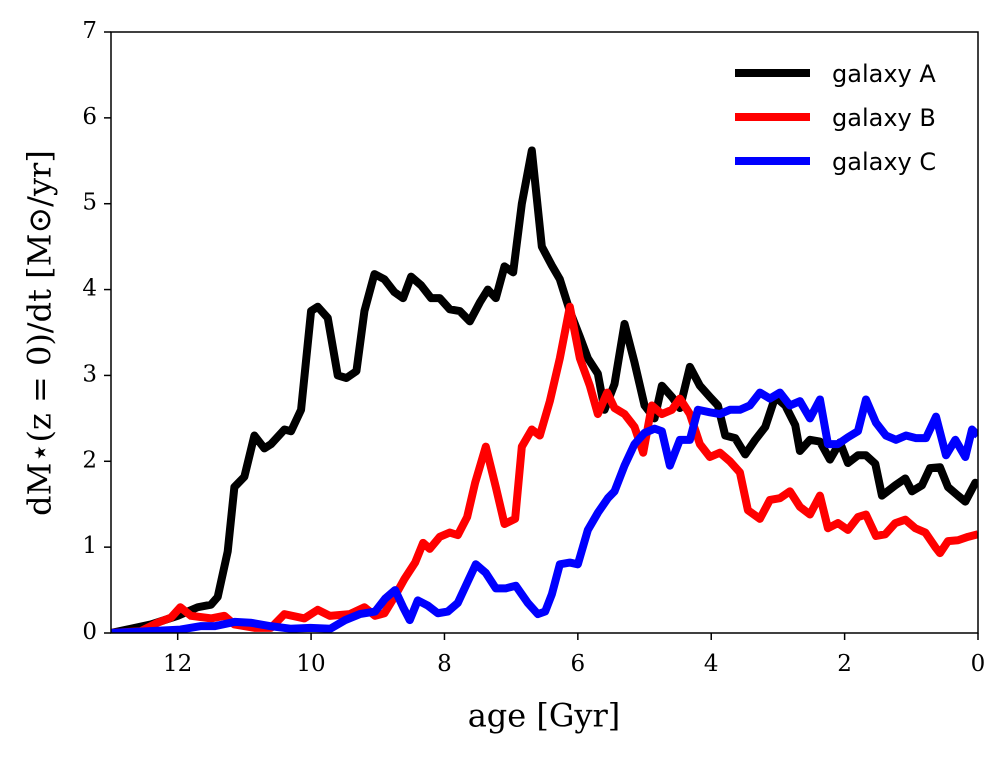 Image resolution: width=1007 pixels, height=759 pixels. What do you see at coordinates (40, 333) in the screenshot?
I see `y-axis-label: dM⋆(z = 0)/dt [M⊙/yr]` at bounding box center [40, 333].